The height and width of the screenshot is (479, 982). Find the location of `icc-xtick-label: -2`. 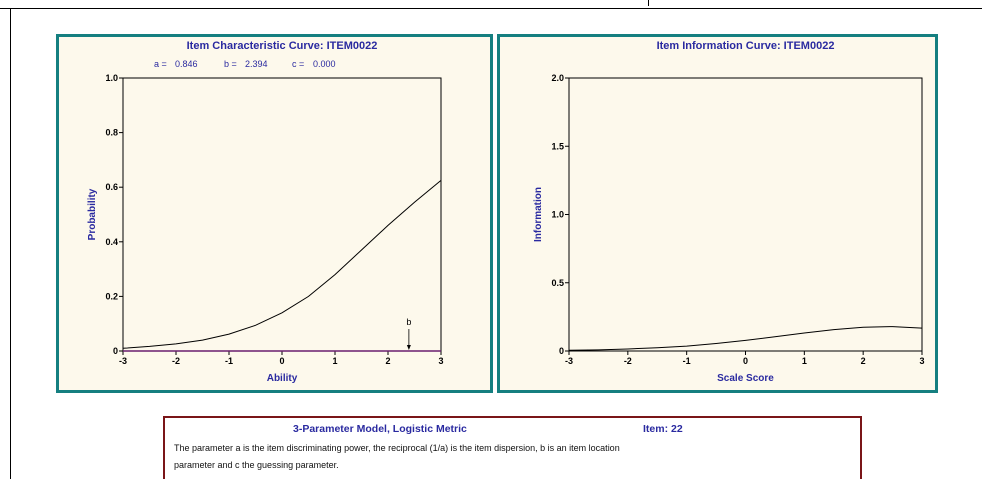

icc-xtick-label: -2 is located at coordinates (176, 361).